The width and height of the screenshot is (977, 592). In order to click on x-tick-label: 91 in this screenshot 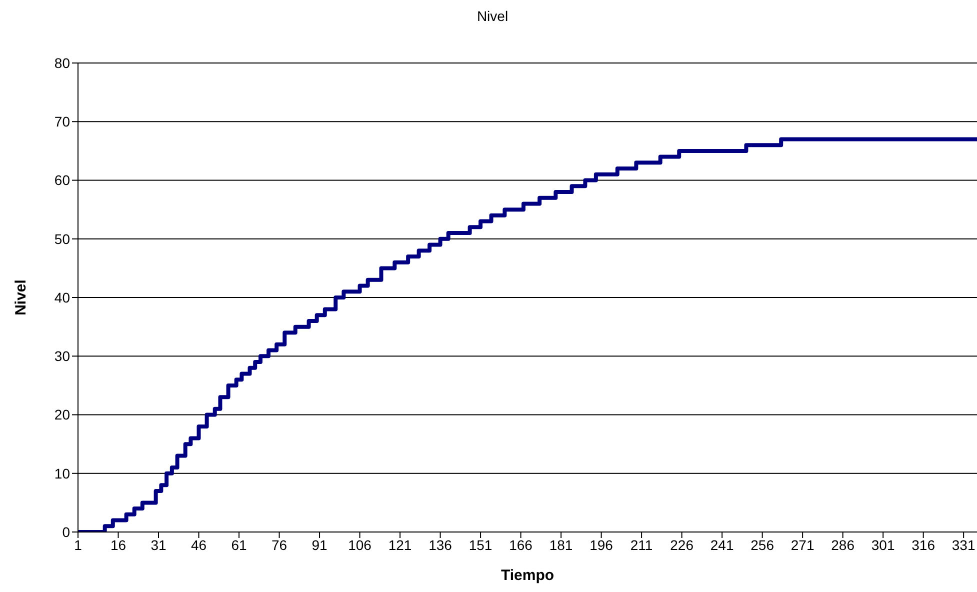, I will do `click(320, 544)`.